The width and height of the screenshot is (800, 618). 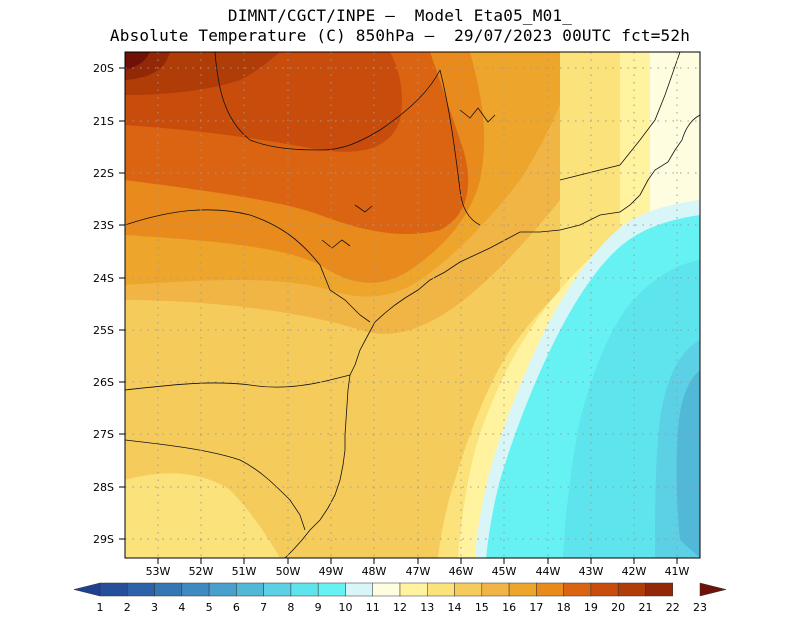 What do you see at coordinates (103, 121) in the screenshot?
I see `lat-label: 21S` at bounding box center [103, 121].